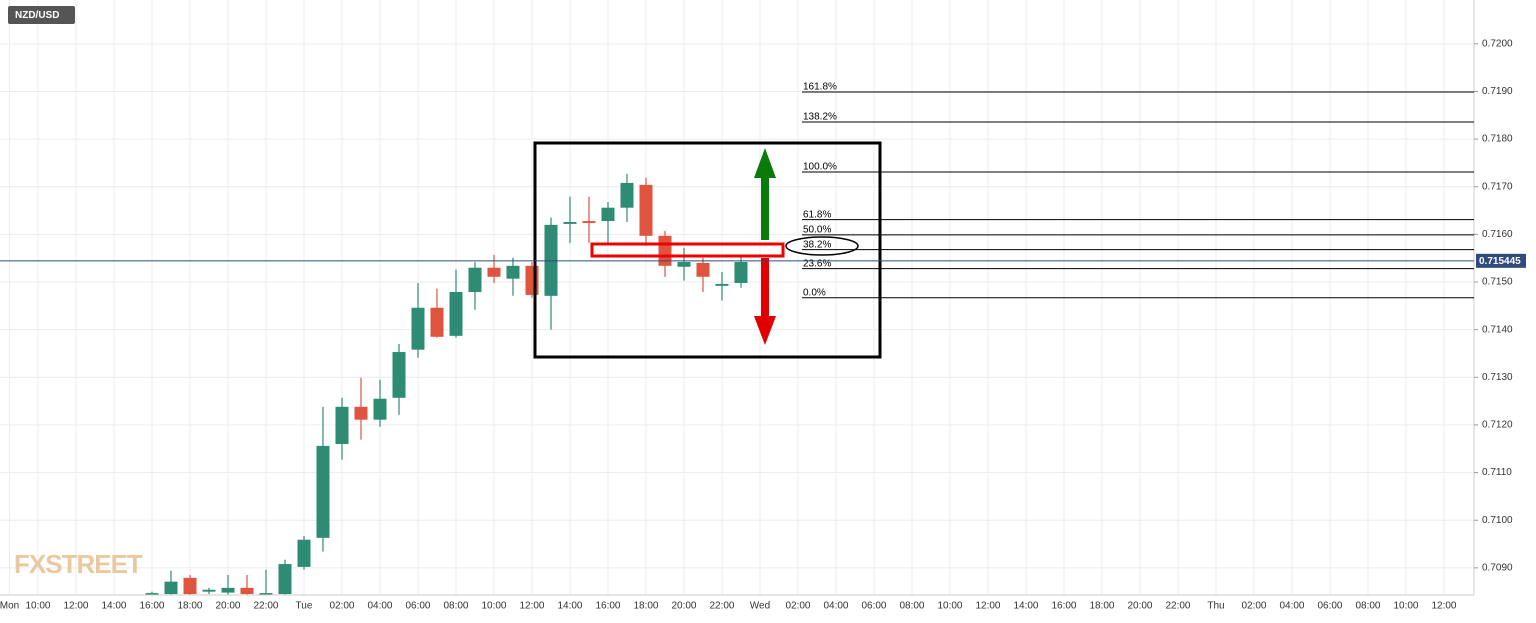 The width and height of the screenshot is (1536, 623). I want to click on x-tick-label: Mon, so click(9, 606).